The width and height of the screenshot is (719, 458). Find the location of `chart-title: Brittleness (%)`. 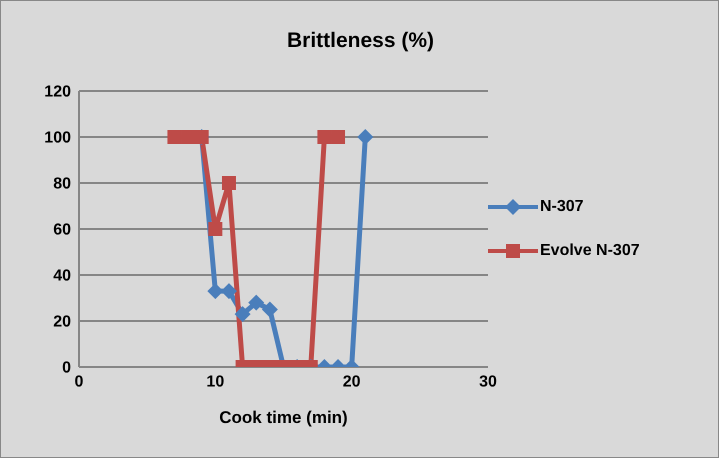

chart-title: Brittleness (%) is located at coordinates (361, 41).